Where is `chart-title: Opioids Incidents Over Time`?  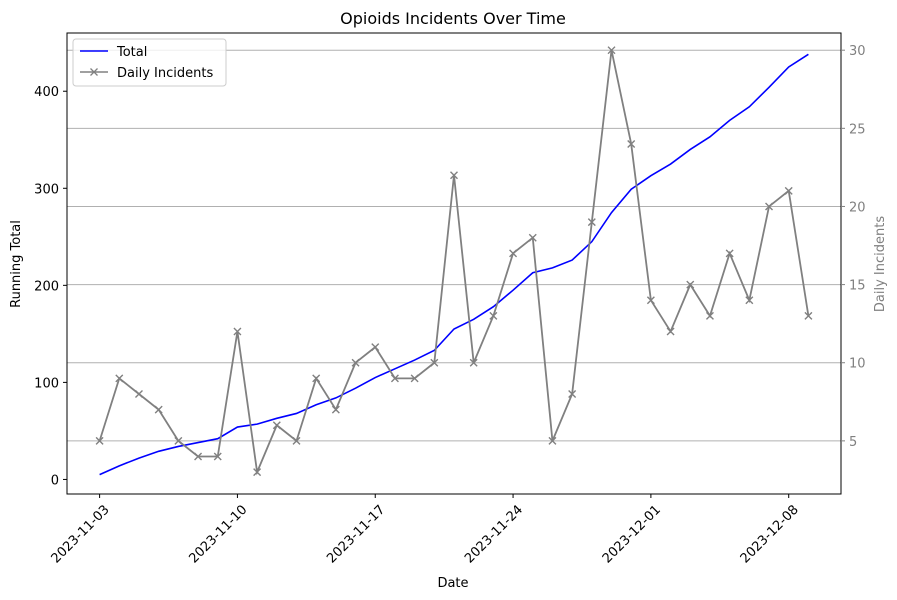 chart-title: Opioids Incidents Over Time is located at coordinates (453, 18).